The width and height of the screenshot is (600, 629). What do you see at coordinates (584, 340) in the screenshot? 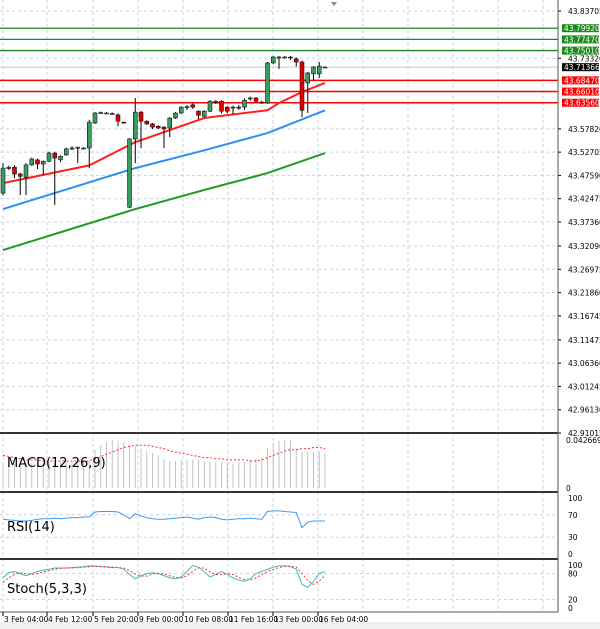
I see `price-tick-label: 43.11475` at bounding box center [584, 340].